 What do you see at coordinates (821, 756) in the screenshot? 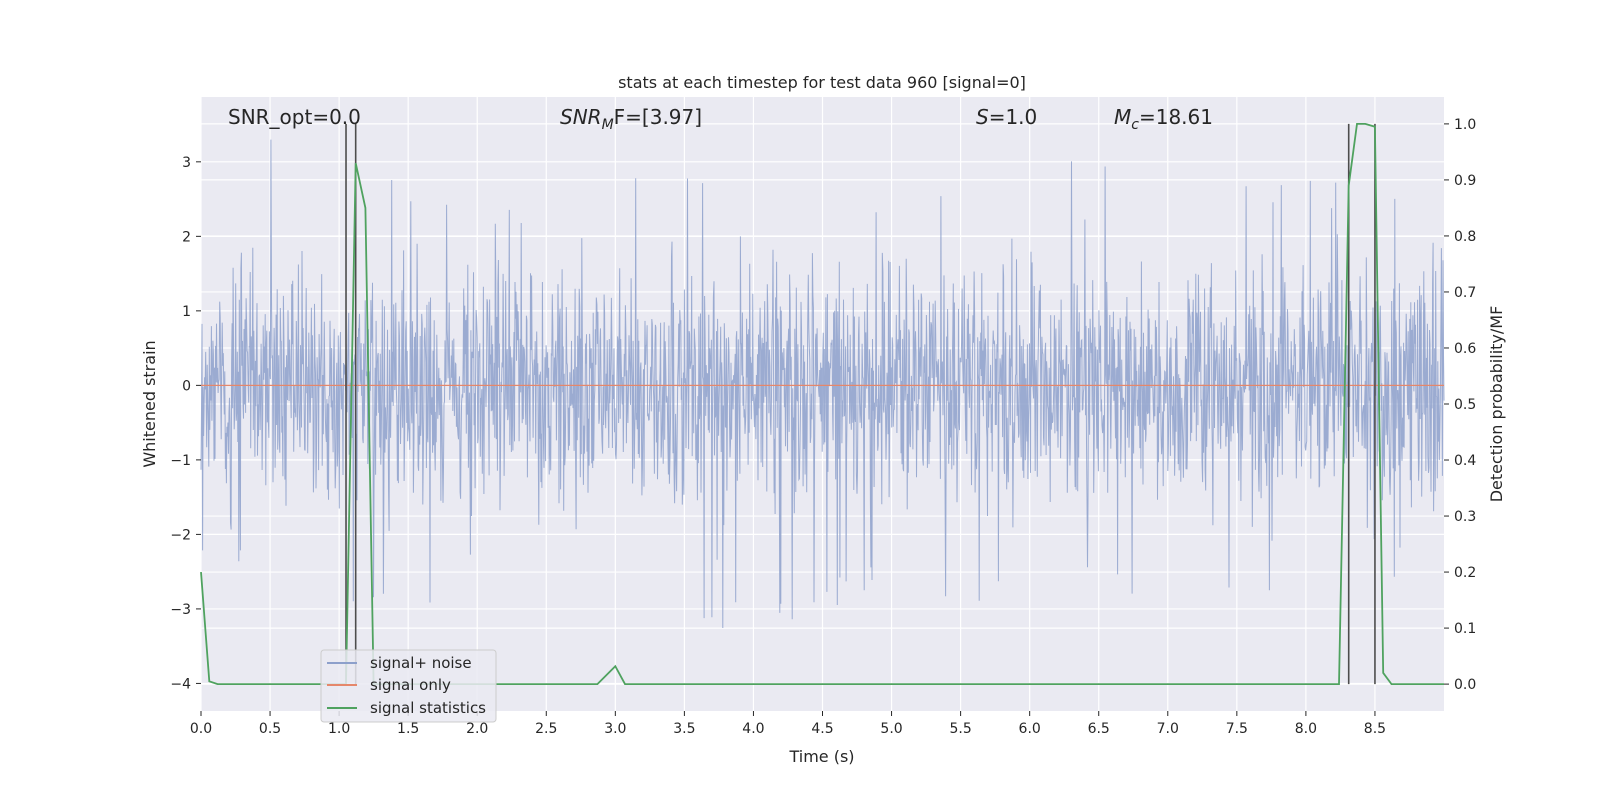
I see `x-axis-label: Time (s)` at bounding box center [821, 756].